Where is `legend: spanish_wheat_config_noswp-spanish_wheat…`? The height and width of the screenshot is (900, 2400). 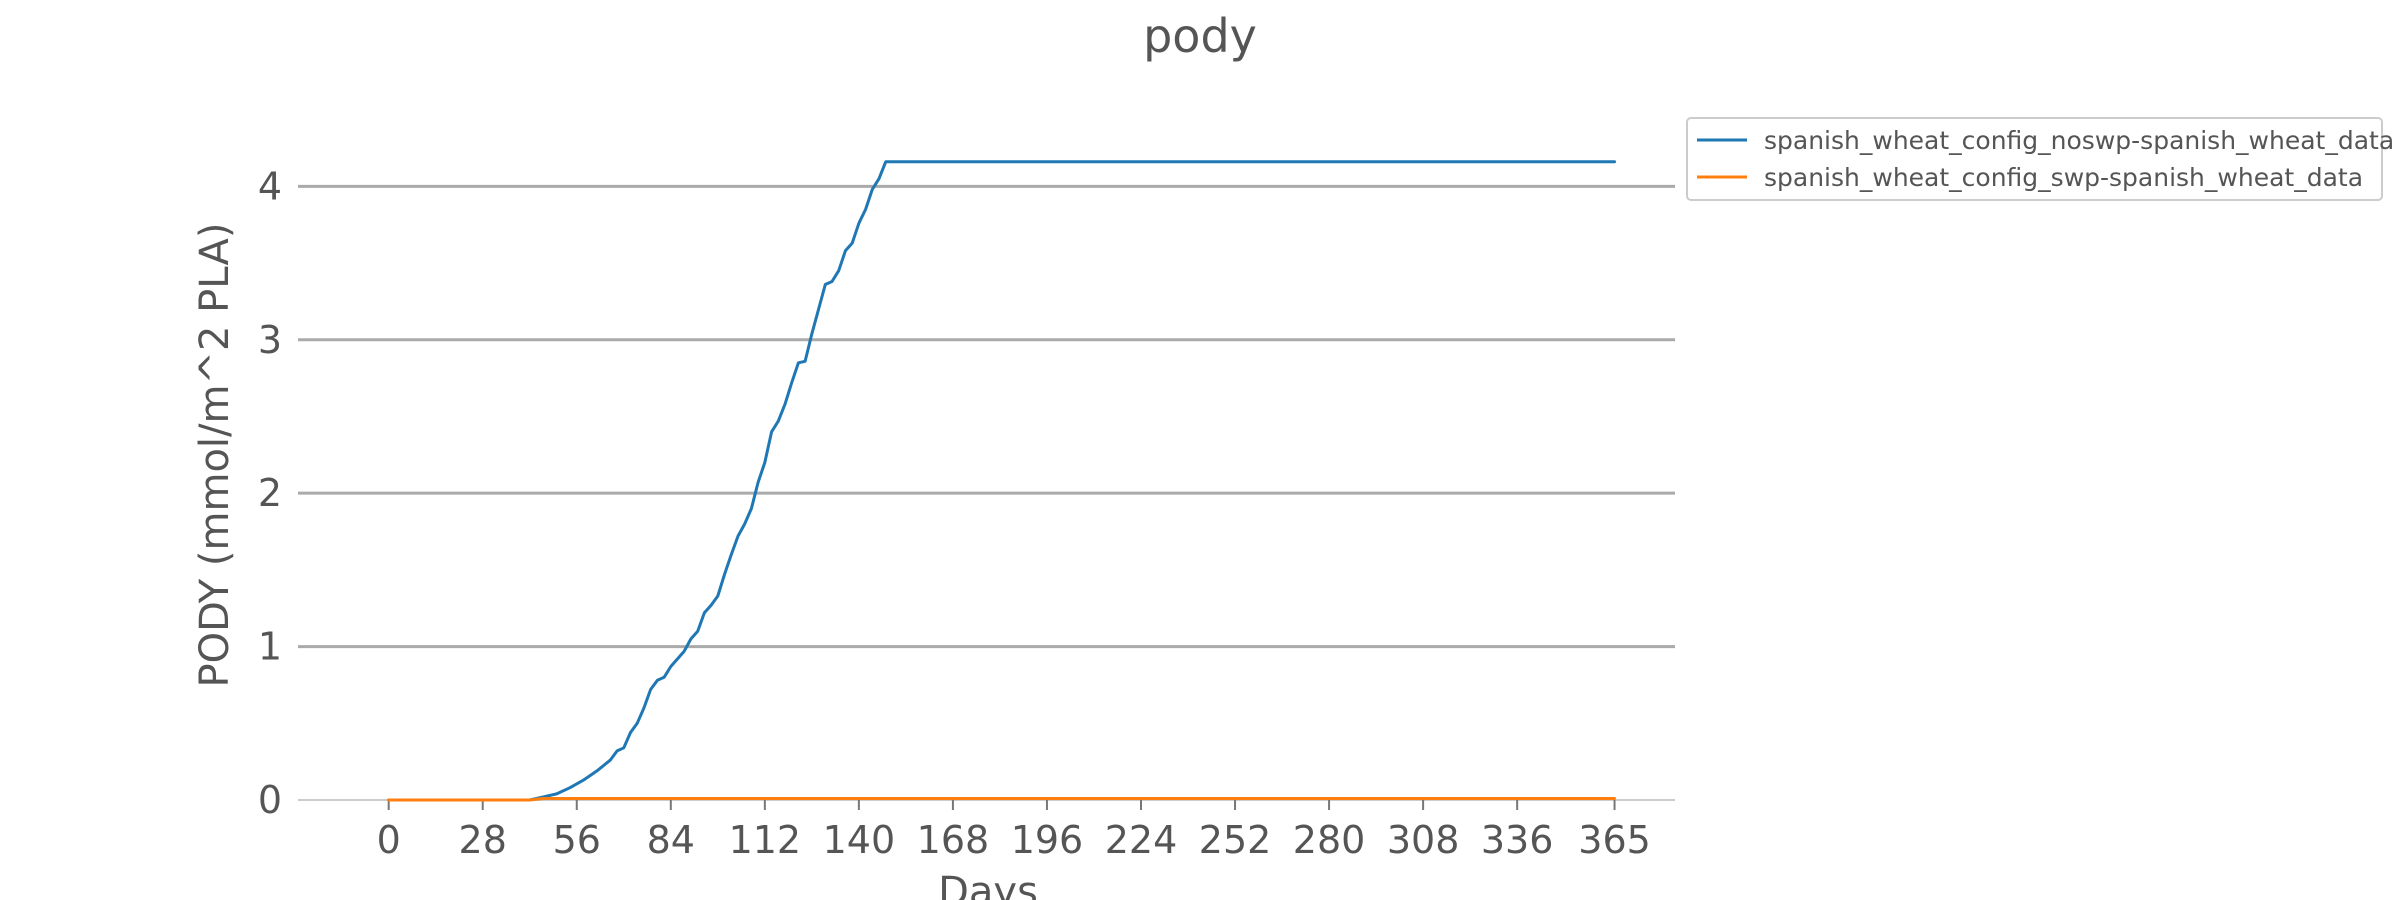
legend: spanish_wheat_config_noswp-spanish_wheat… is located at coordinates (2040, 159).